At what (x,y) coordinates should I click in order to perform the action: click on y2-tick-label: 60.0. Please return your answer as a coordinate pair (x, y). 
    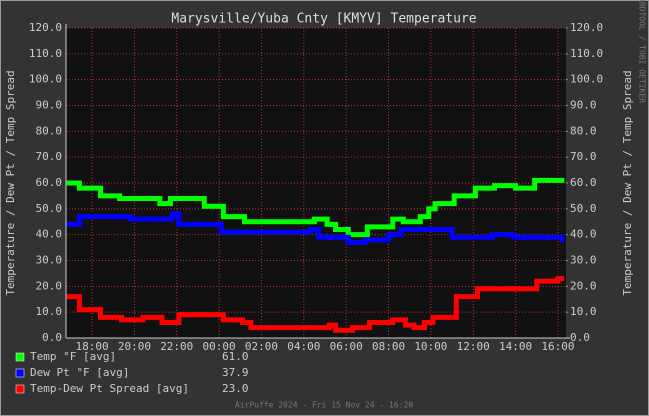
    Looking at the image, I should click on (583, 182).